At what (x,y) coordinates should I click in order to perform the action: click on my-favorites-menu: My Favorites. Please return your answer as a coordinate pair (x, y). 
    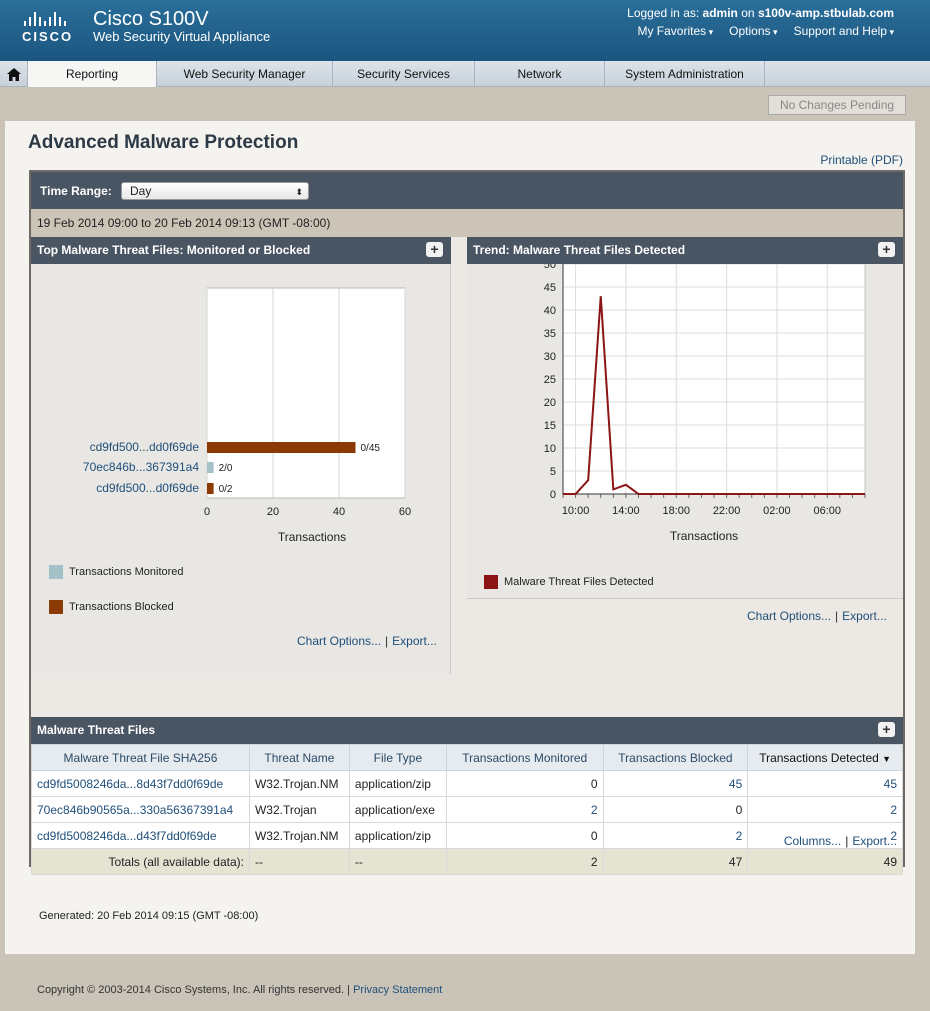
    Looking at the image, I should click on (675, 31).